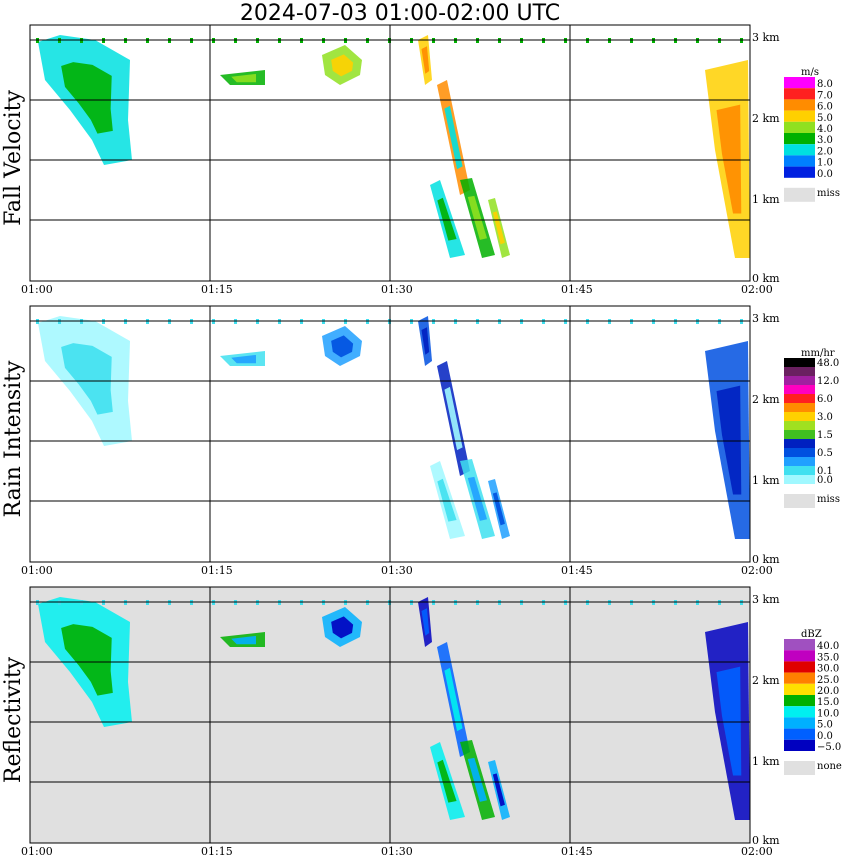  What do you see at coordinates (810, 72) in the screenshot?
I see `legend-unit: m/s` at bounding box center [810, 72].